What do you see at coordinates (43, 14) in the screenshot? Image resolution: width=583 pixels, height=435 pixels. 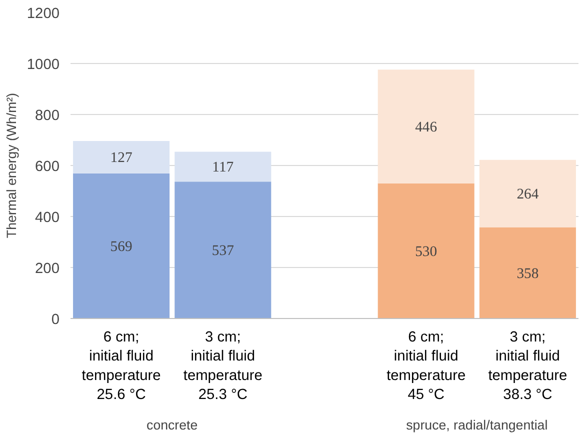 I see `y-tick-label: 1200` at bounding box center [43, 14].